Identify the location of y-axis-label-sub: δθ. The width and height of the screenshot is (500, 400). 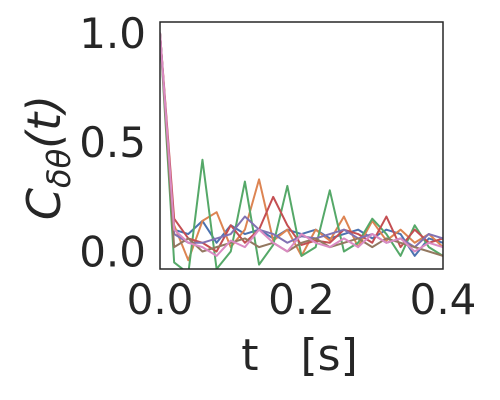
(59, 168).